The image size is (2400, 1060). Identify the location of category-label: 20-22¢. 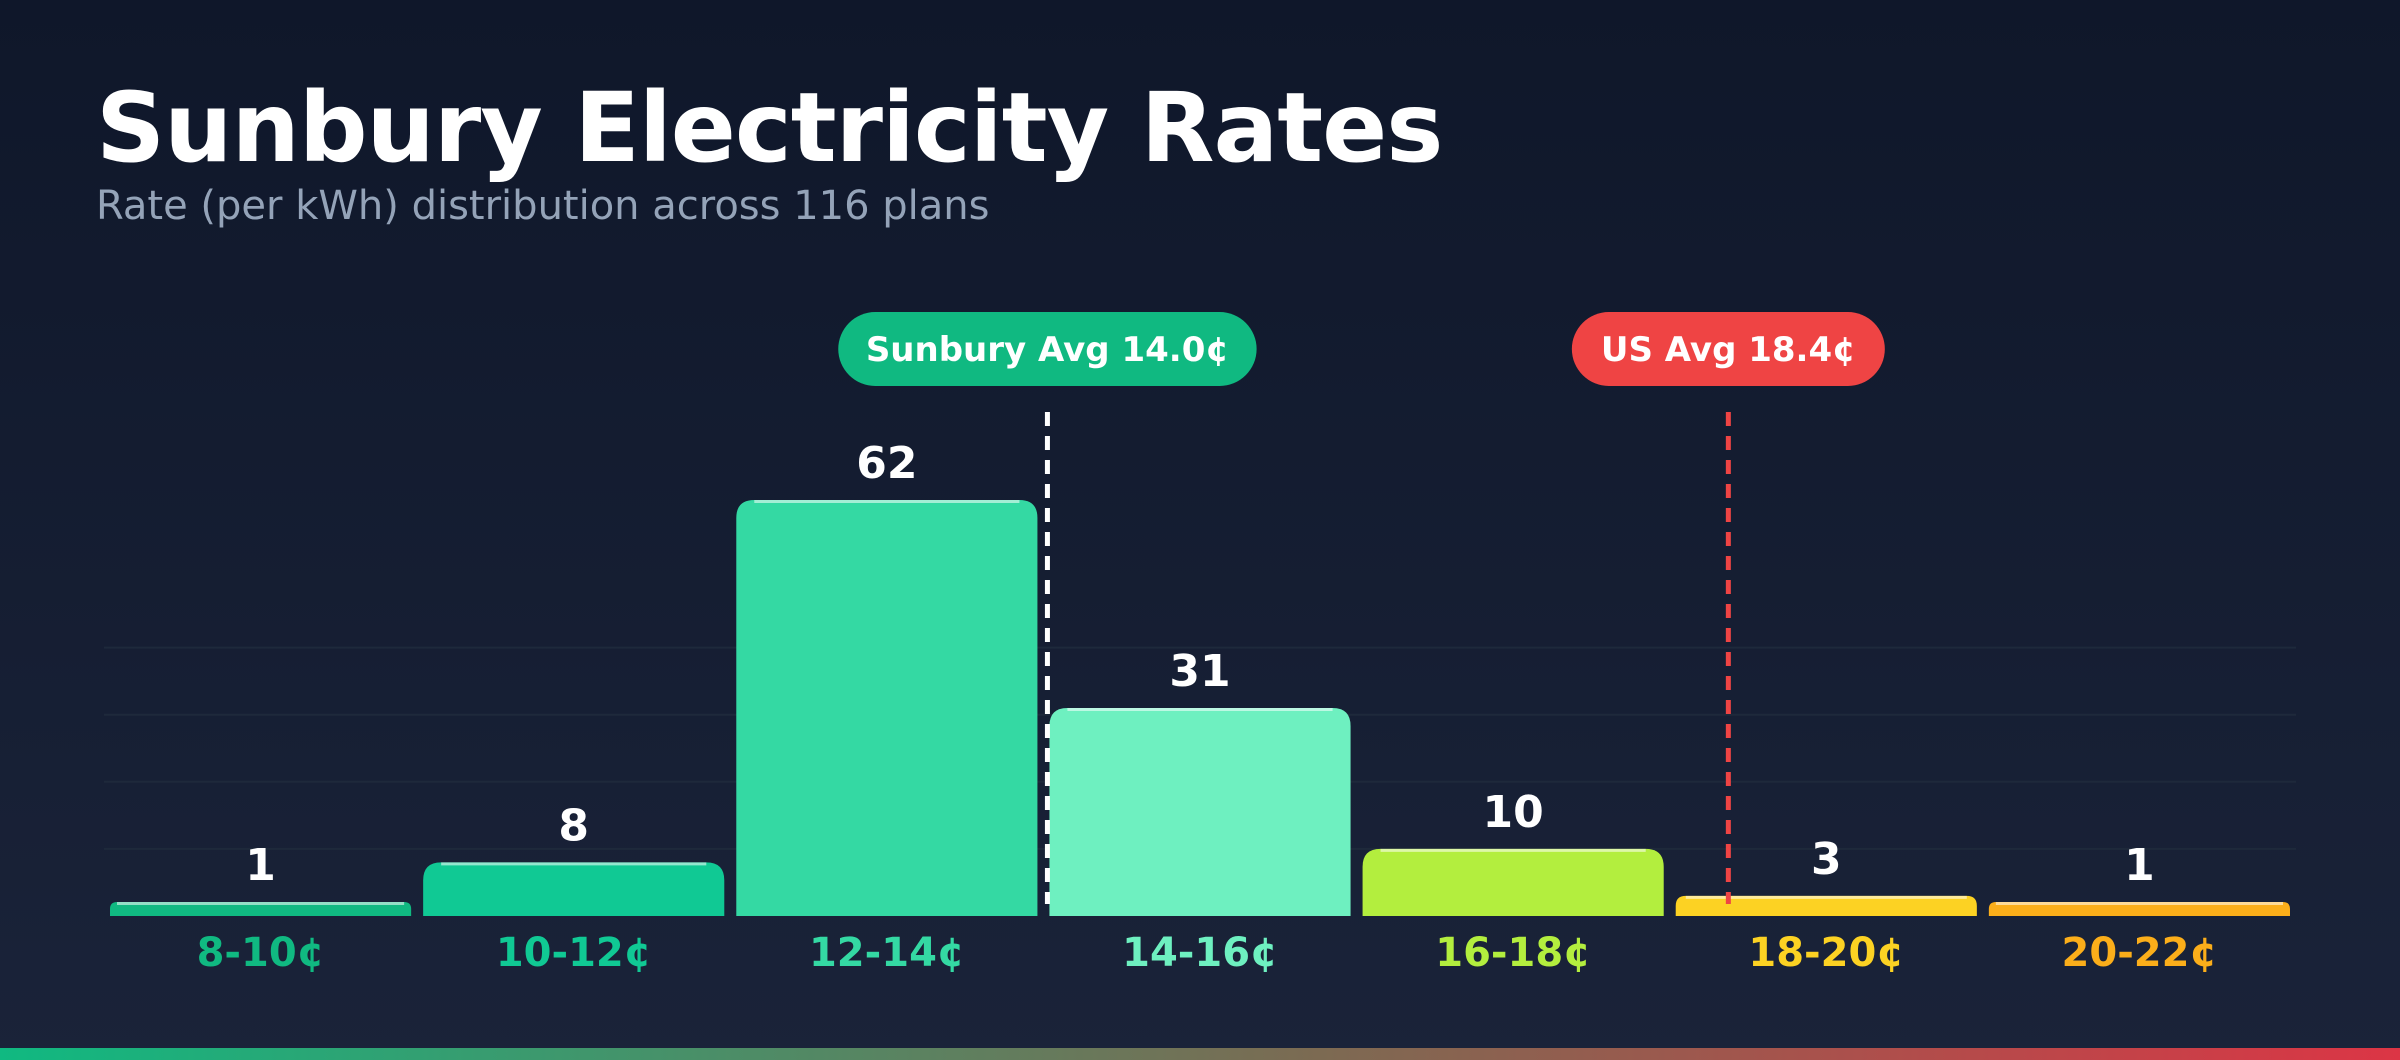
(2140, 953).